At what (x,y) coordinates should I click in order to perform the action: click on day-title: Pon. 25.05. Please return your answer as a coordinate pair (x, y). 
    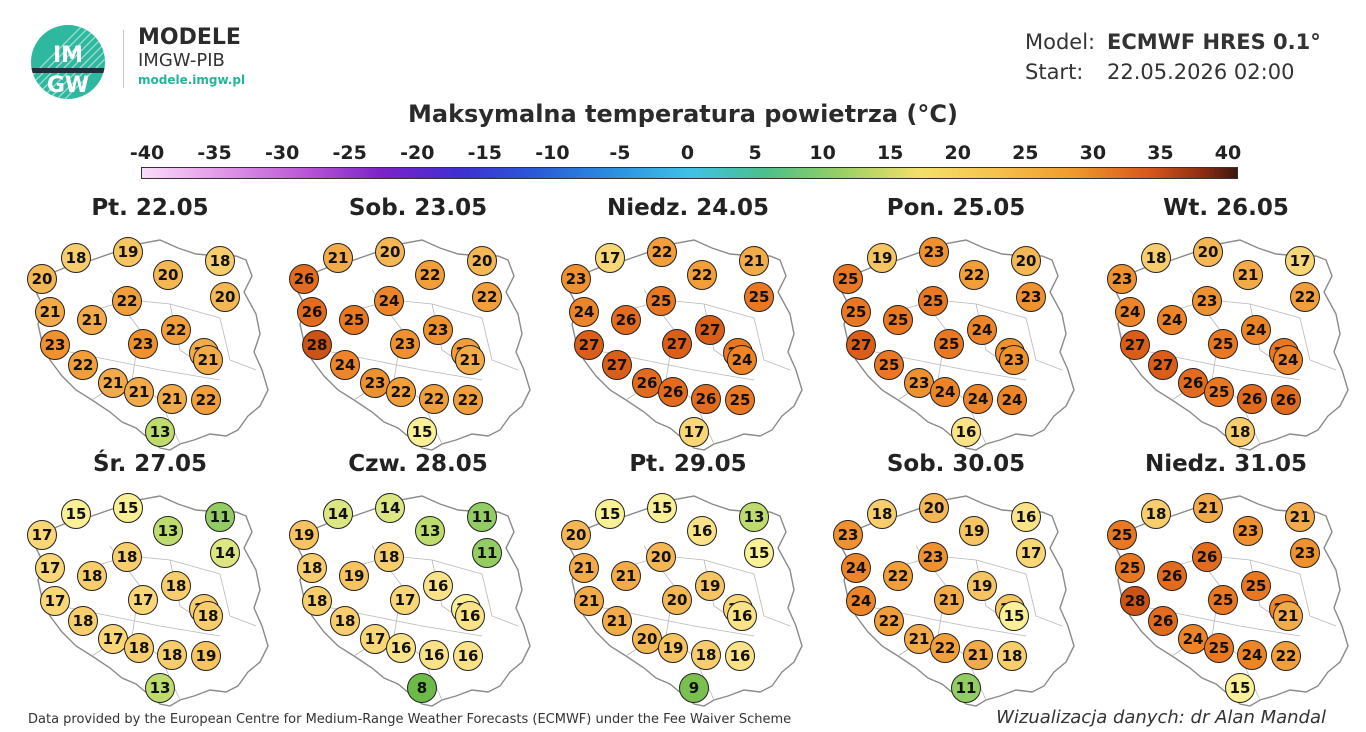
    Looking at the image, I should click on (956, 208).